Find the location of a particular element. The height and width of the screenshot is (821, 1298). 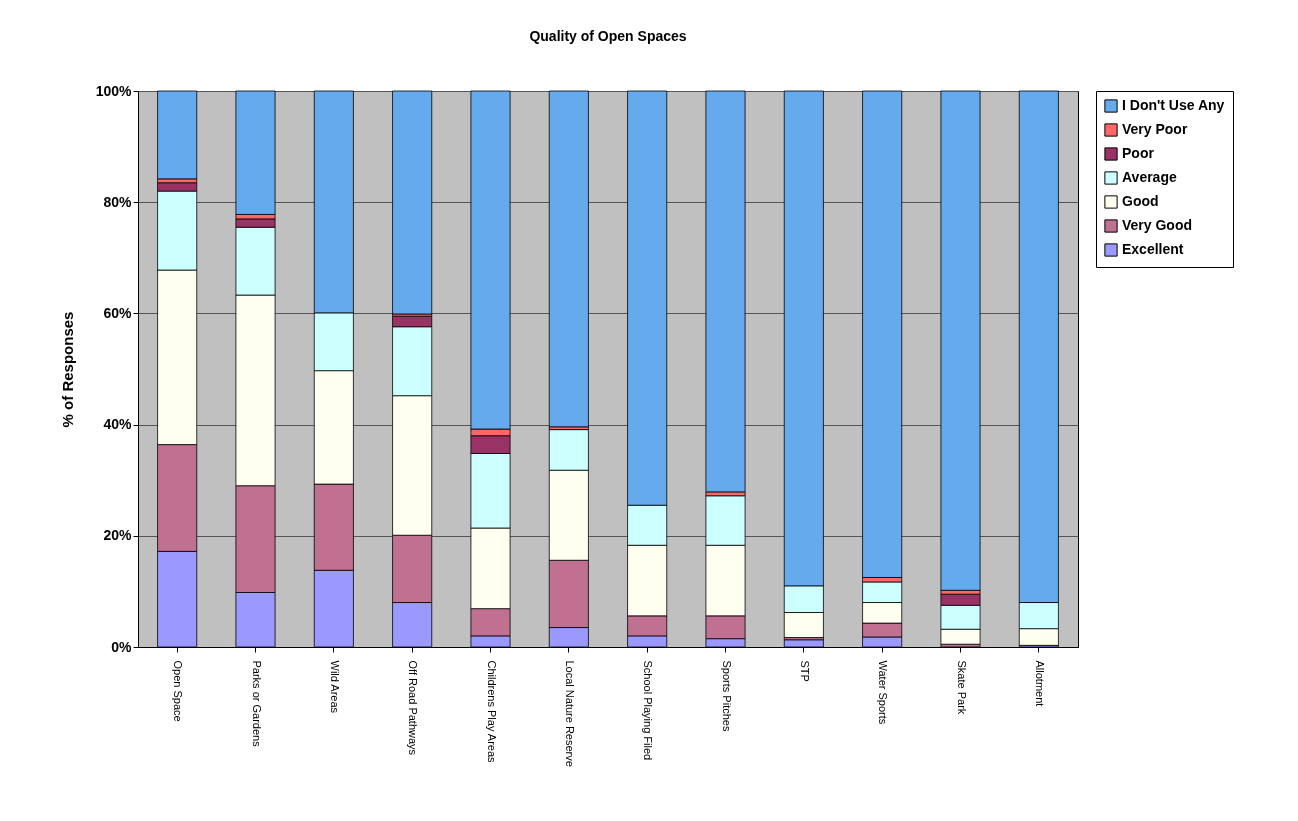

y-tick-label: 80% is located at coordinates (118, 201).